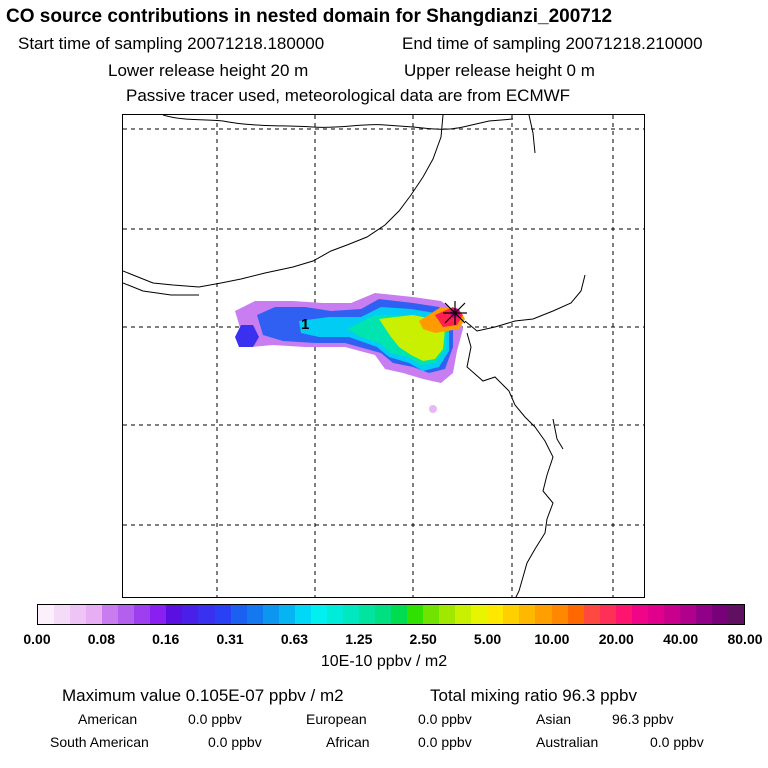 This screenshot has width=768, height=768. What do you see at coordinates (533, 695) in the screenshot?
I see `total-mixing-ratio: Total mixing ratio 96.3 ppbv` at bounding box center [533, 695].